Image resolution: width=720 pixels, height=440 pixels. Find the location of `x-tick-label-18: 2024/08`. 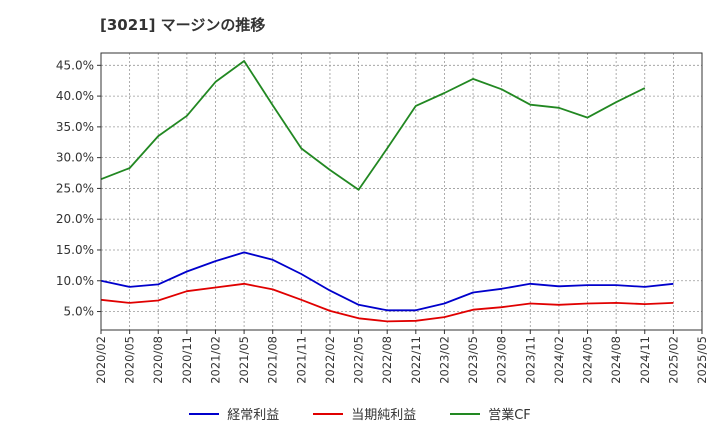

x-tick-label-18: 2024/08 is located at coordinates (616, 360).